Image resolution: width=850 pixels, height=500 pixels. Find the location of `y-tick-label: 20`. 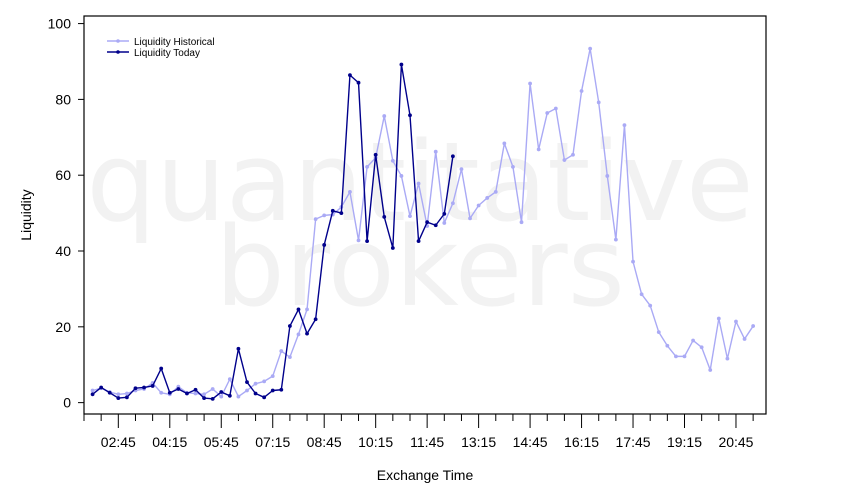

y-tick-label: 20 is located at coordinates (63, 327).